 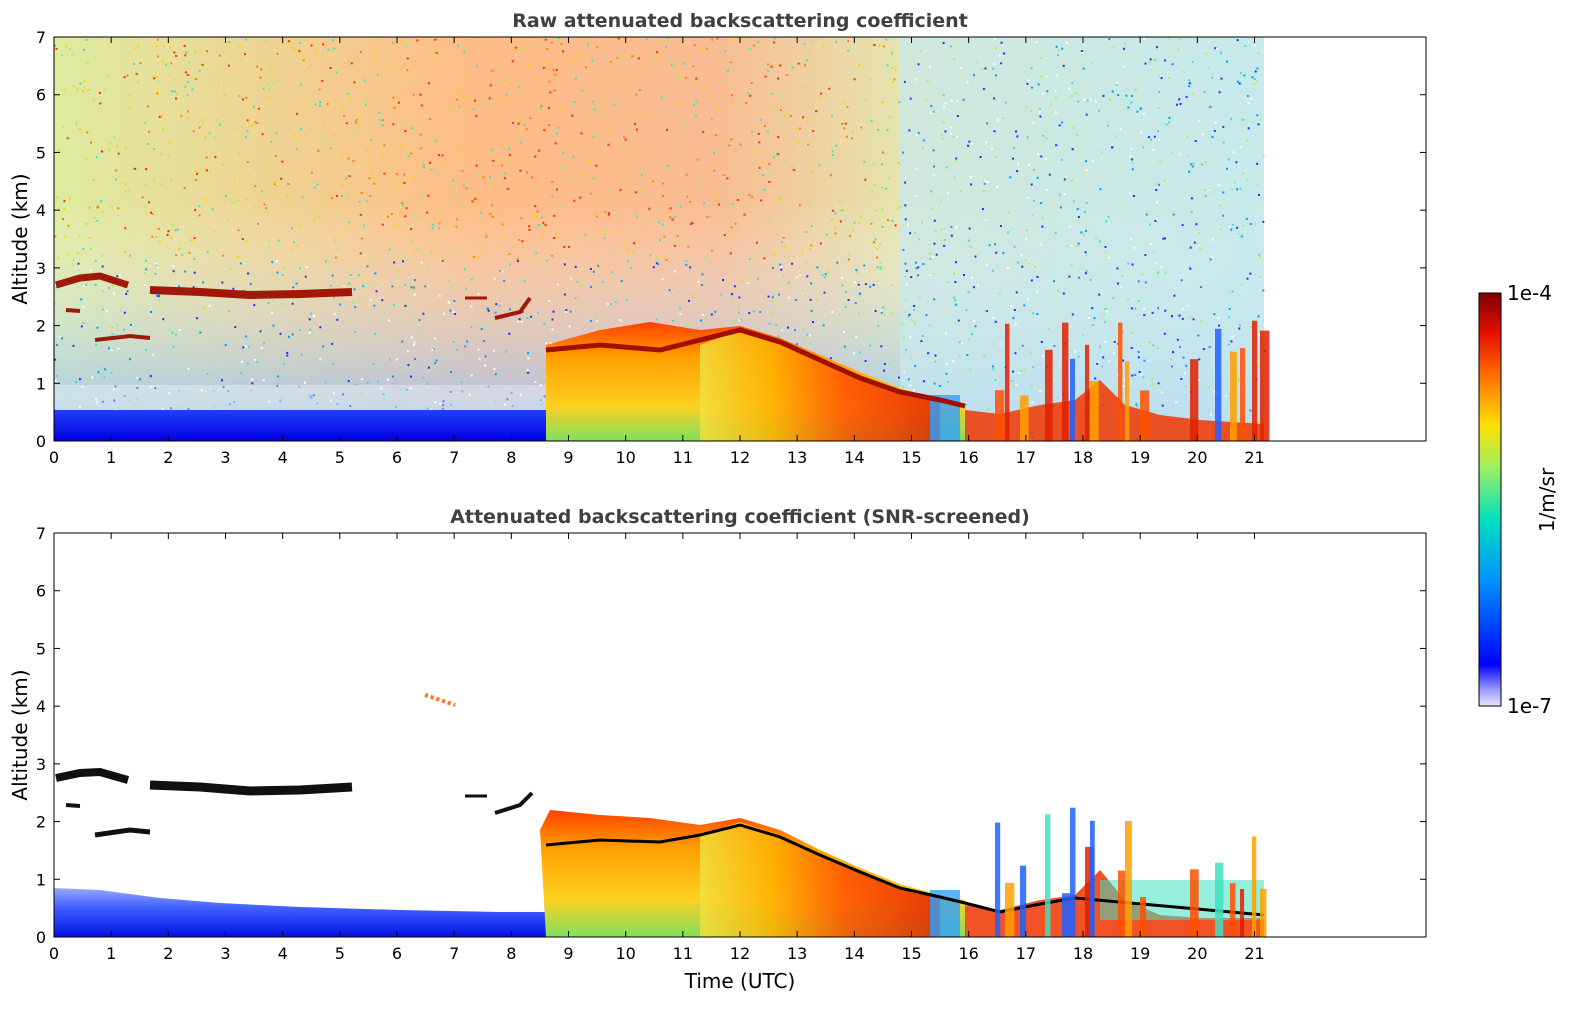 What do you see at coordinates (1114, 410) in the screenshot?
I see `aerosol-layer-late` at bounding box center [1114, 410].